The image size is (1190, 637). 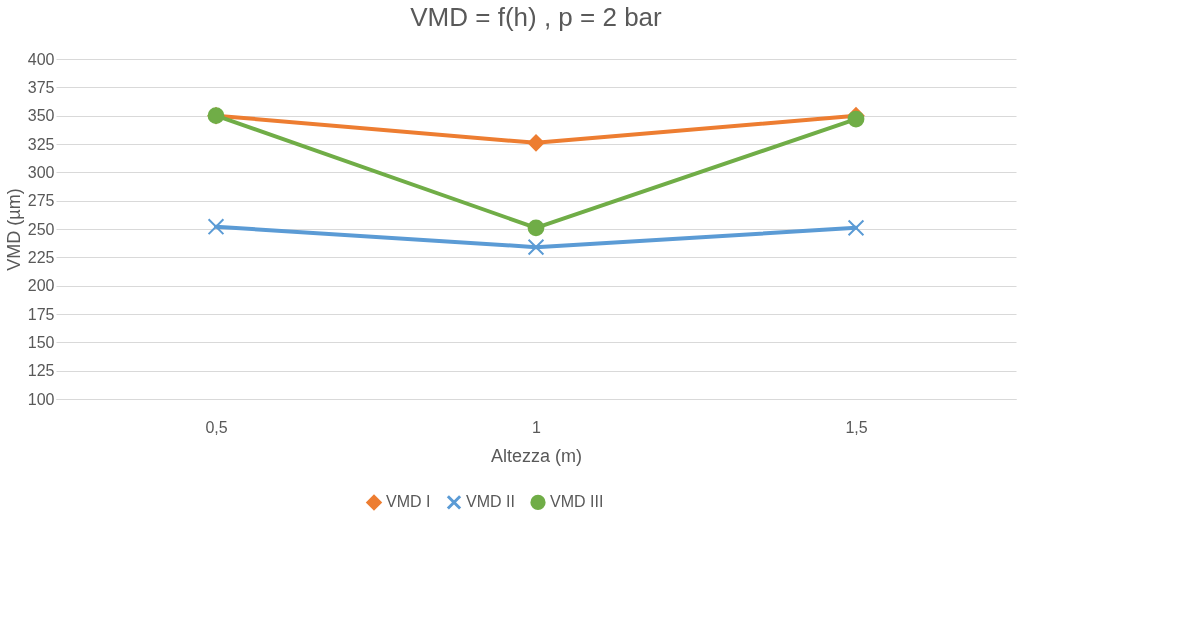 I want to click on chart-title: VMD = f(h) , p = 2 bar, so click(x=536, y=17).